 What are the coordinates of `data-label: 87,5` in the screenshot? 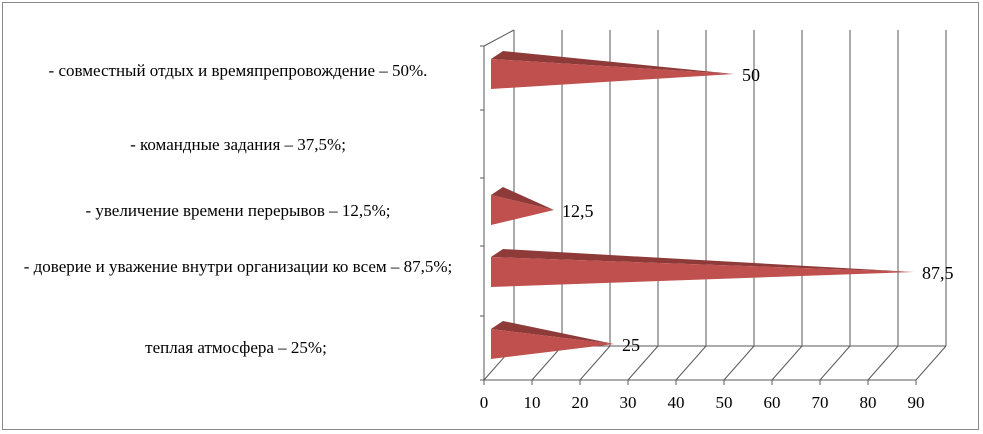 It's located at (938, 273).